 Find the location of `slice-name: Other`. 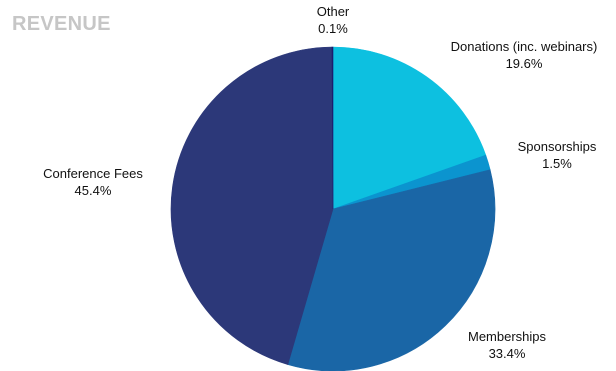

slice-name: Other is located at coordinates (333, 11).